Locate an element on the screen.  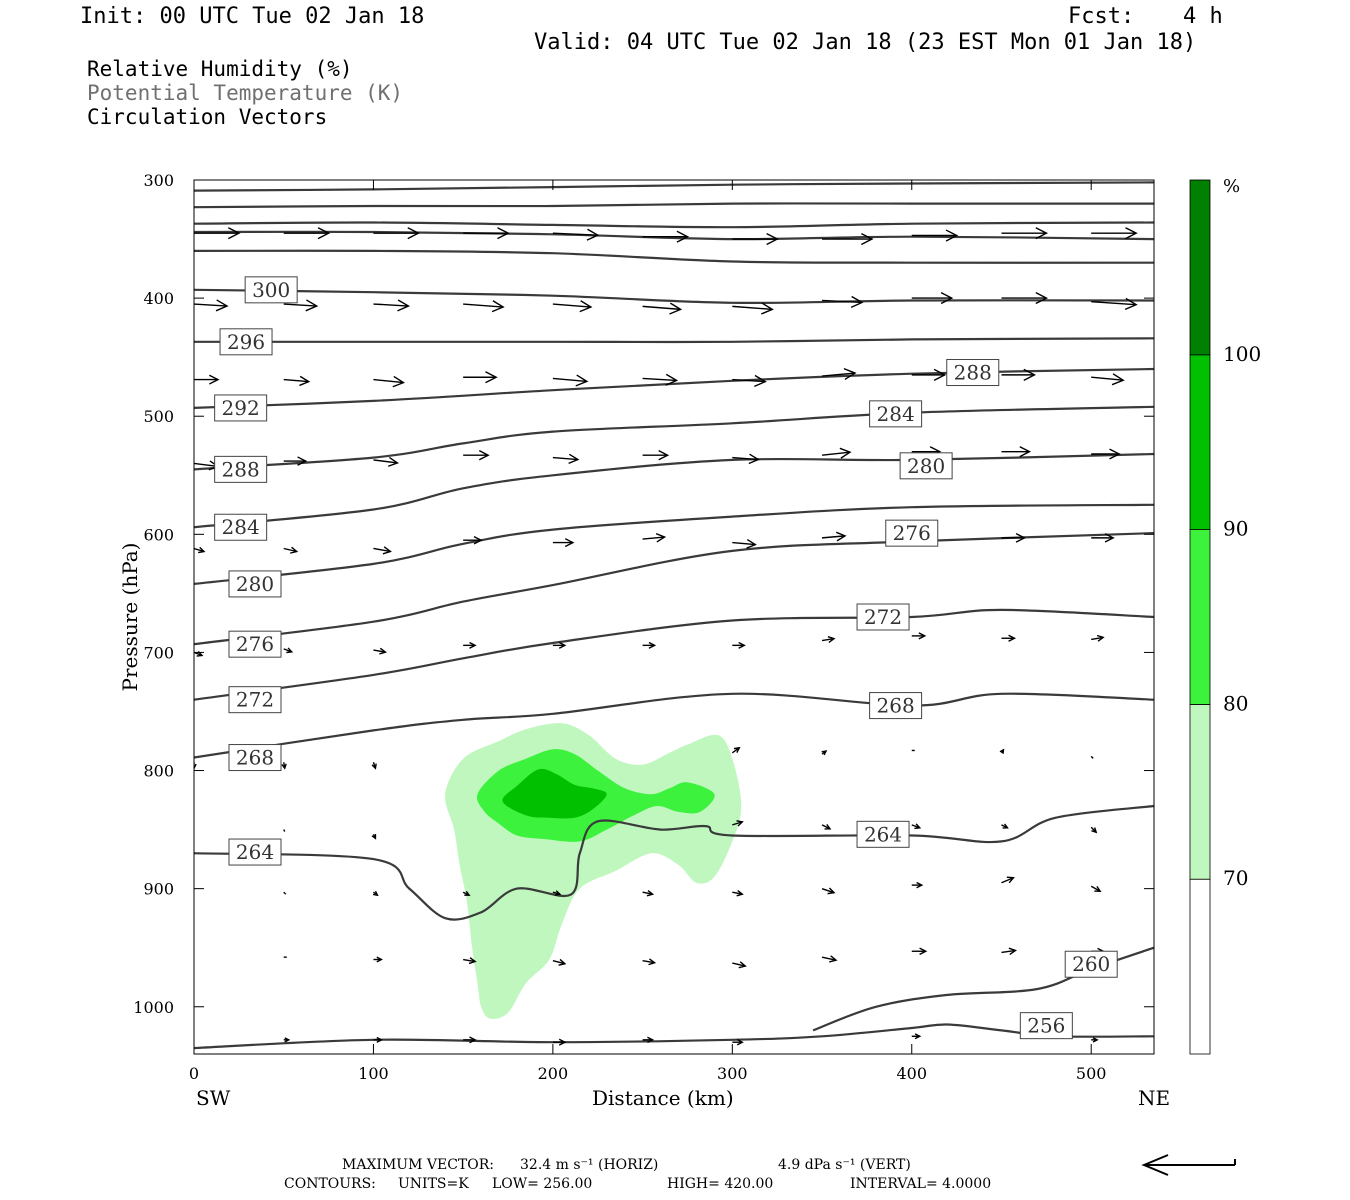
contour-label: 260 is located at coordinates (1091, 964).